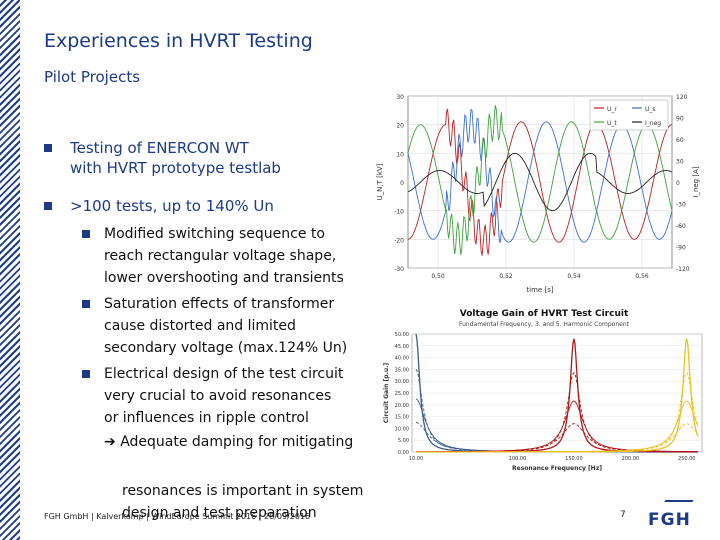  Describe the element at coordinates (631, 459) in the screenshot. I see `x-tick-label: 200.00` at that location.